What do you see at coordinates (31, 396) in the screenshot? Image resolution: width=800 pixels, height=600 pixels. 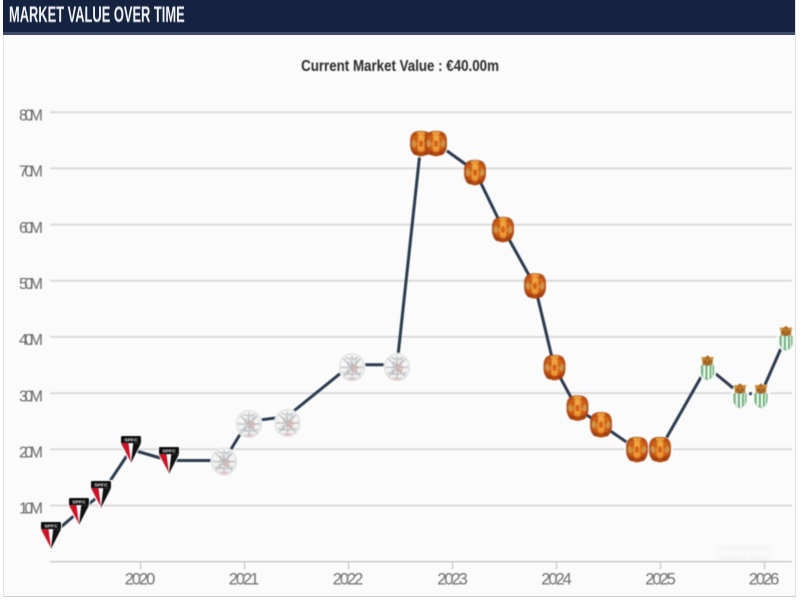 I see `svg-text: 30M` at bounding box center [31, 396].